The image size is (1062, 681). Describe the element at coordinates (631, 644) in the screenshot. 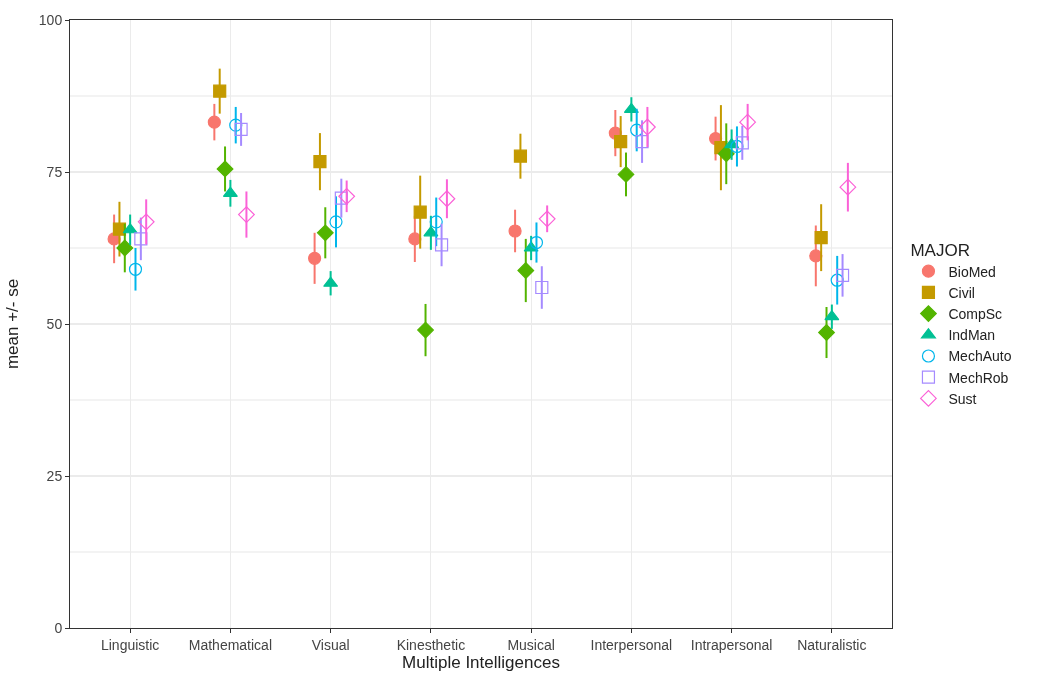

I see `x-tick-label: Interpersonal` at that location.